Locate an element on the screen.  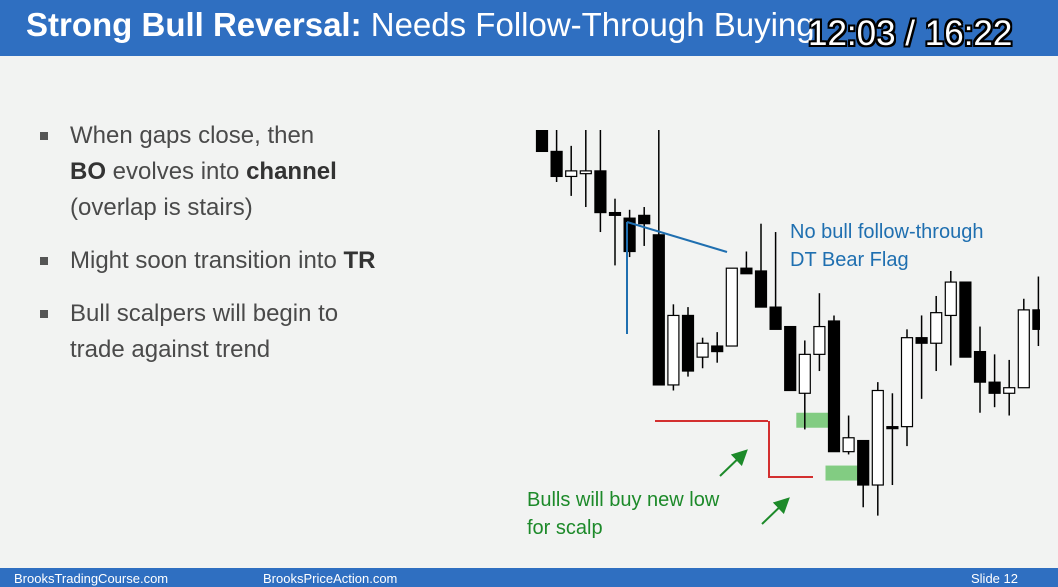
bullet-line: Bull scalpers will begin to is located at coordinates (265, 314).